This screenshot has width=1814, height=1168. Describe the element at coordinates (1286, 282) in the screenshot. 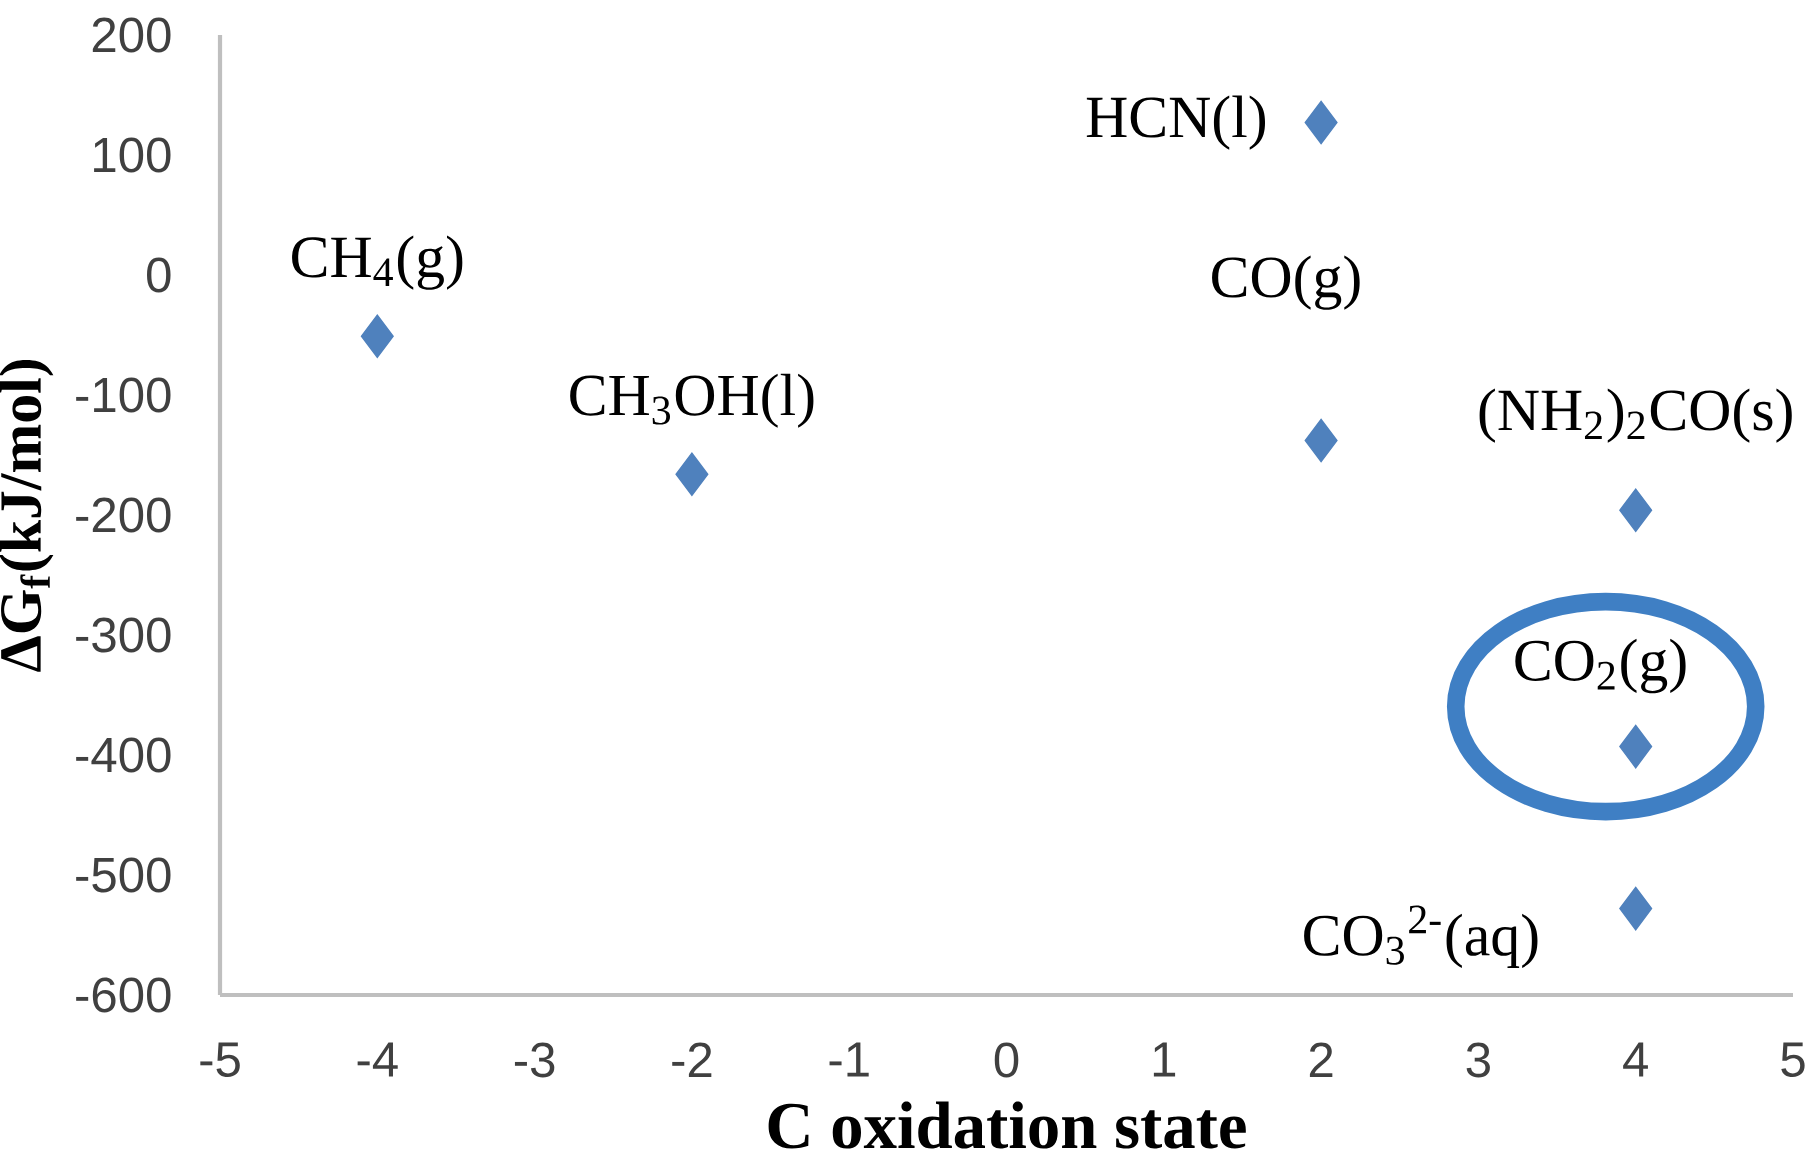

I see `annotation: CO(g)` at that location.